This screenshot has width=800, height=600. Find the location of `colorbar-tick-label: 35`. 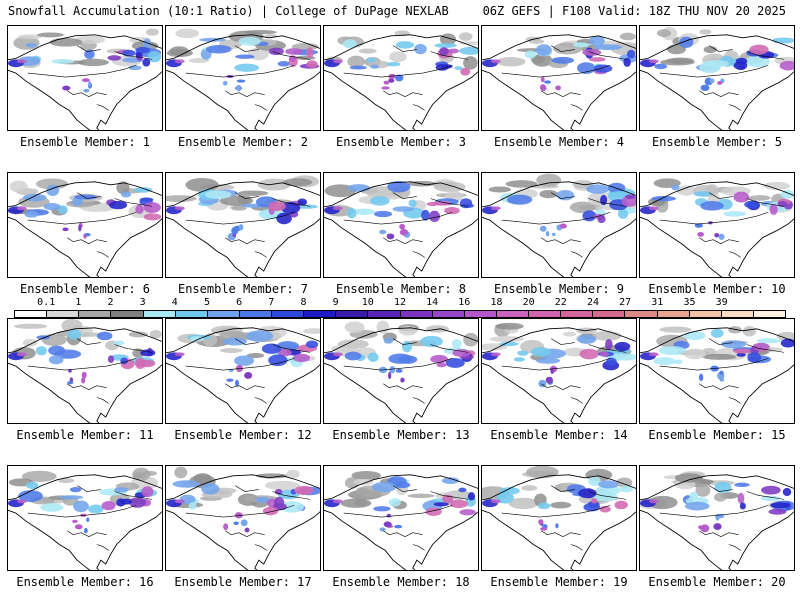

colorbar-tick-label: 35 is located at coordinates (689, 302).